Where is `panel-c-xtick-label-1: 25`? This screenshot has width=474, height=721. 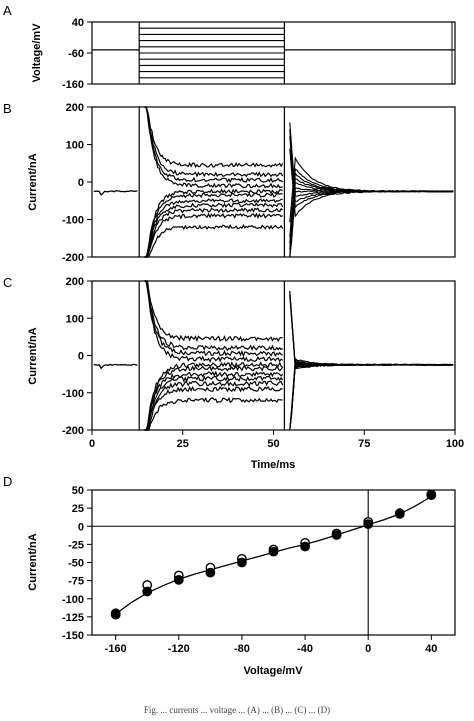 panel-c-xtick-label-1: 25 is located at coordinates (183, 444).